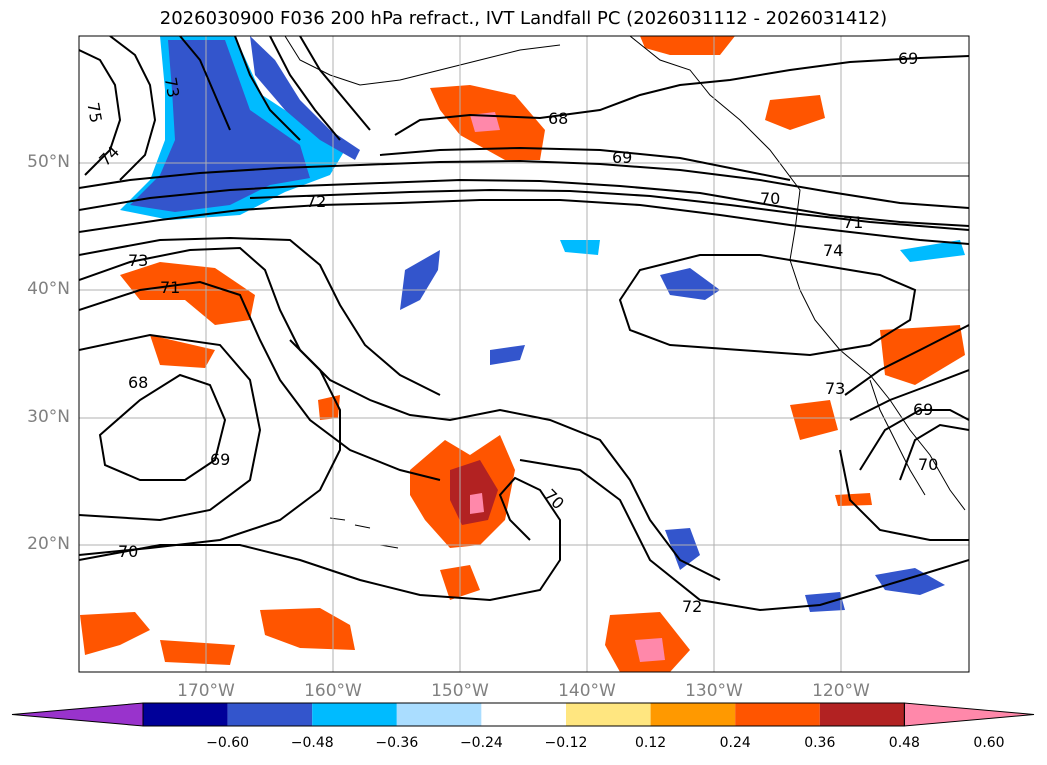 The height and width of the screenshot is (765, 1047). Describe the element at coordinates (77, 714) in the screenshot. I see `colorbar-extend-left` at that location.